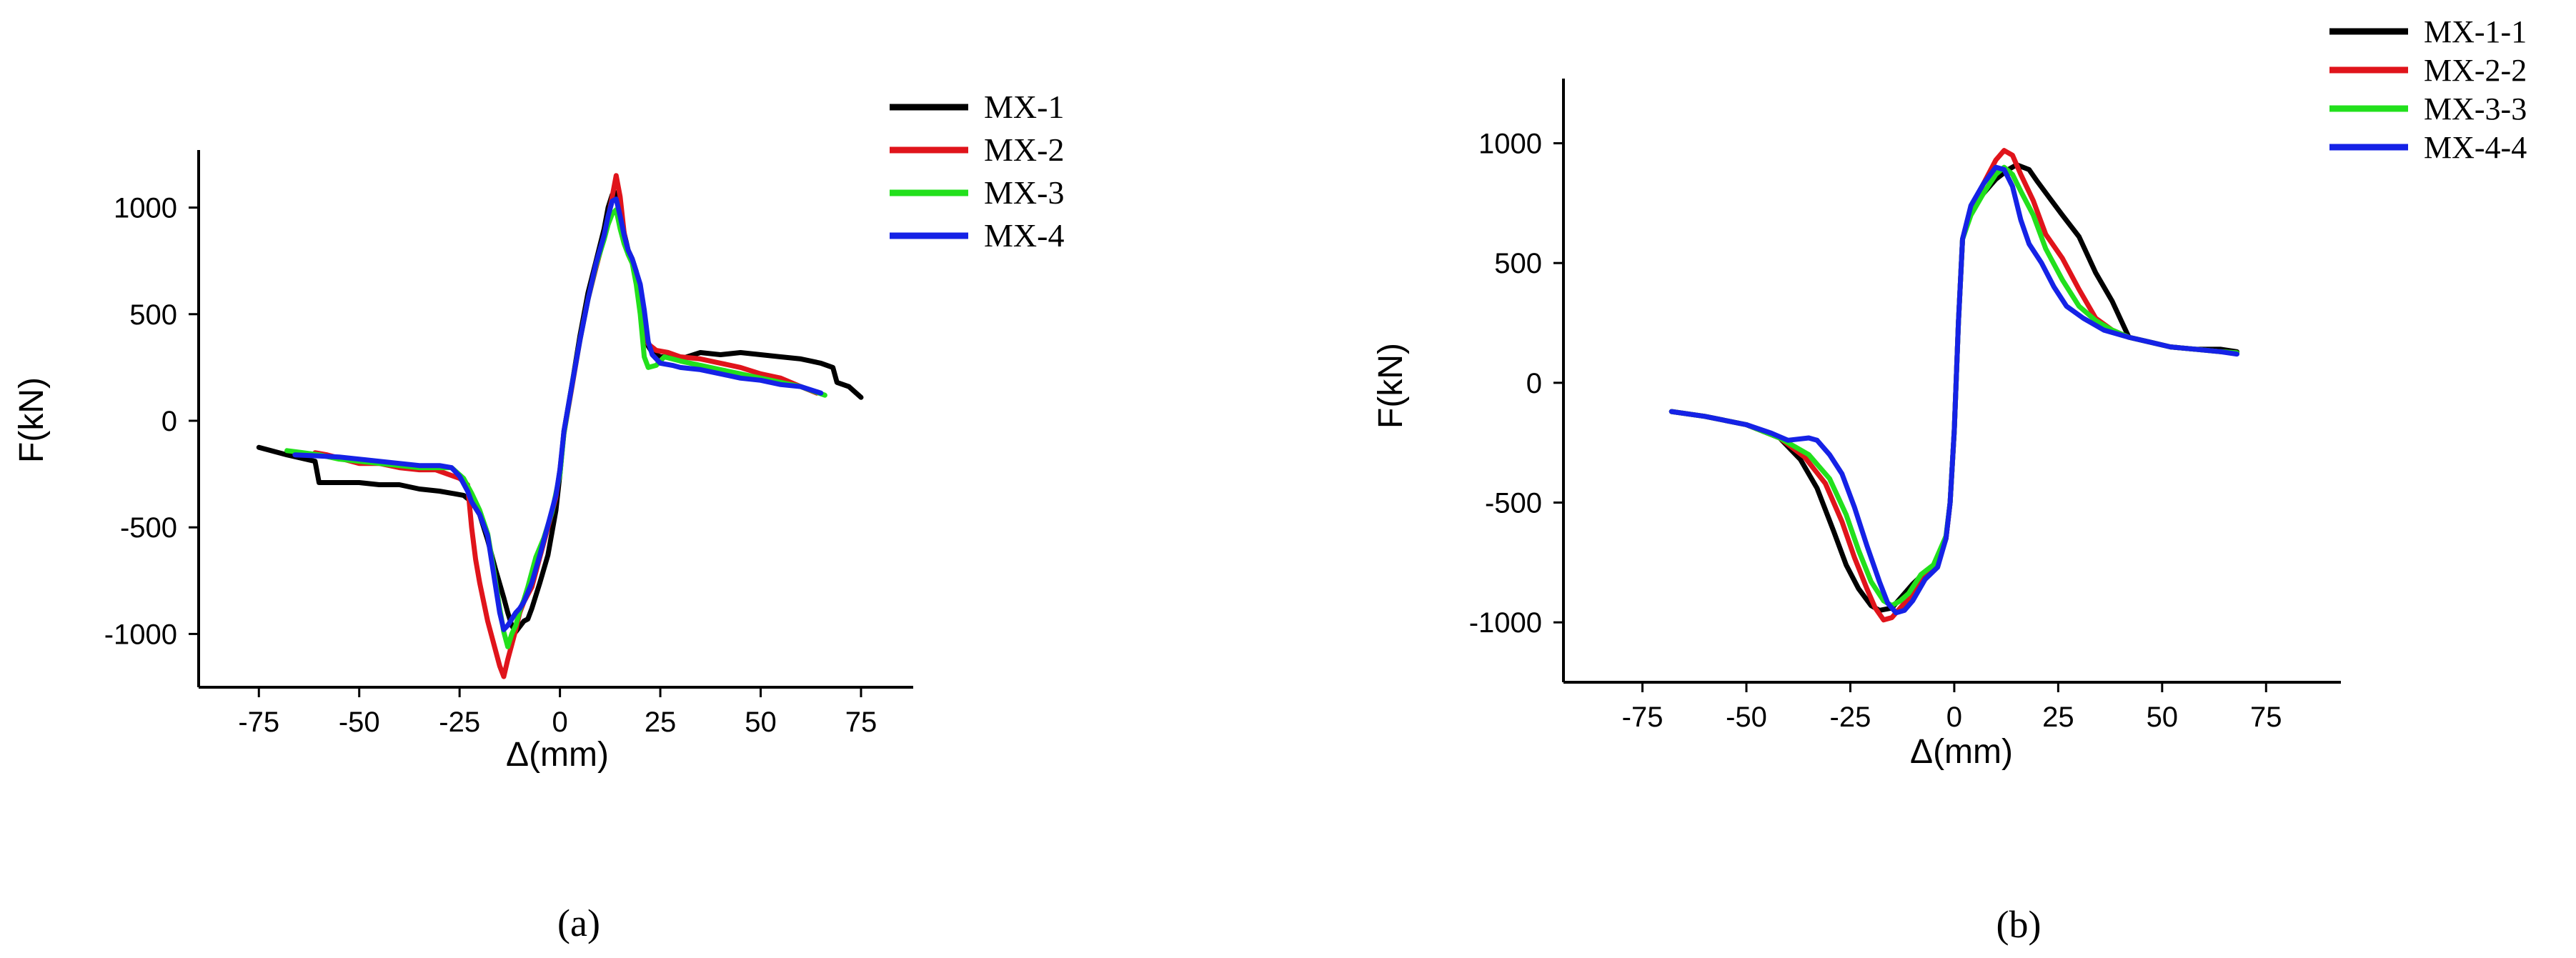  Describe the element at coordinates (1024, 192) in the screenshot. I see `legend-label: MX-3` at that location.